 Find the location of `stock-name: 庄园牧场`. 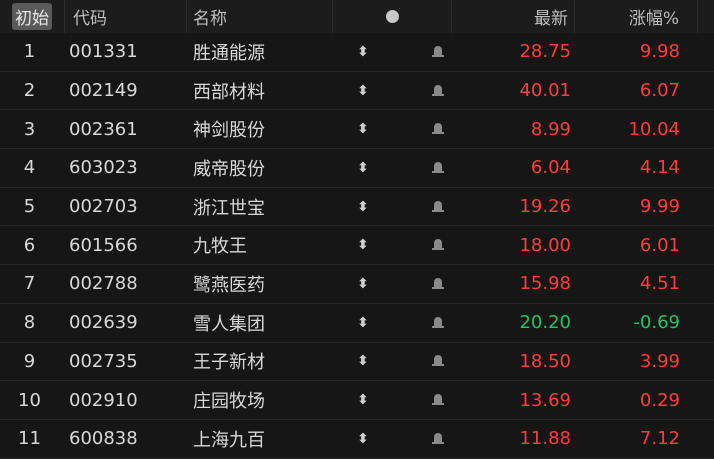

stock-name: 庄园牧场 is located at coordinates (229, 402).